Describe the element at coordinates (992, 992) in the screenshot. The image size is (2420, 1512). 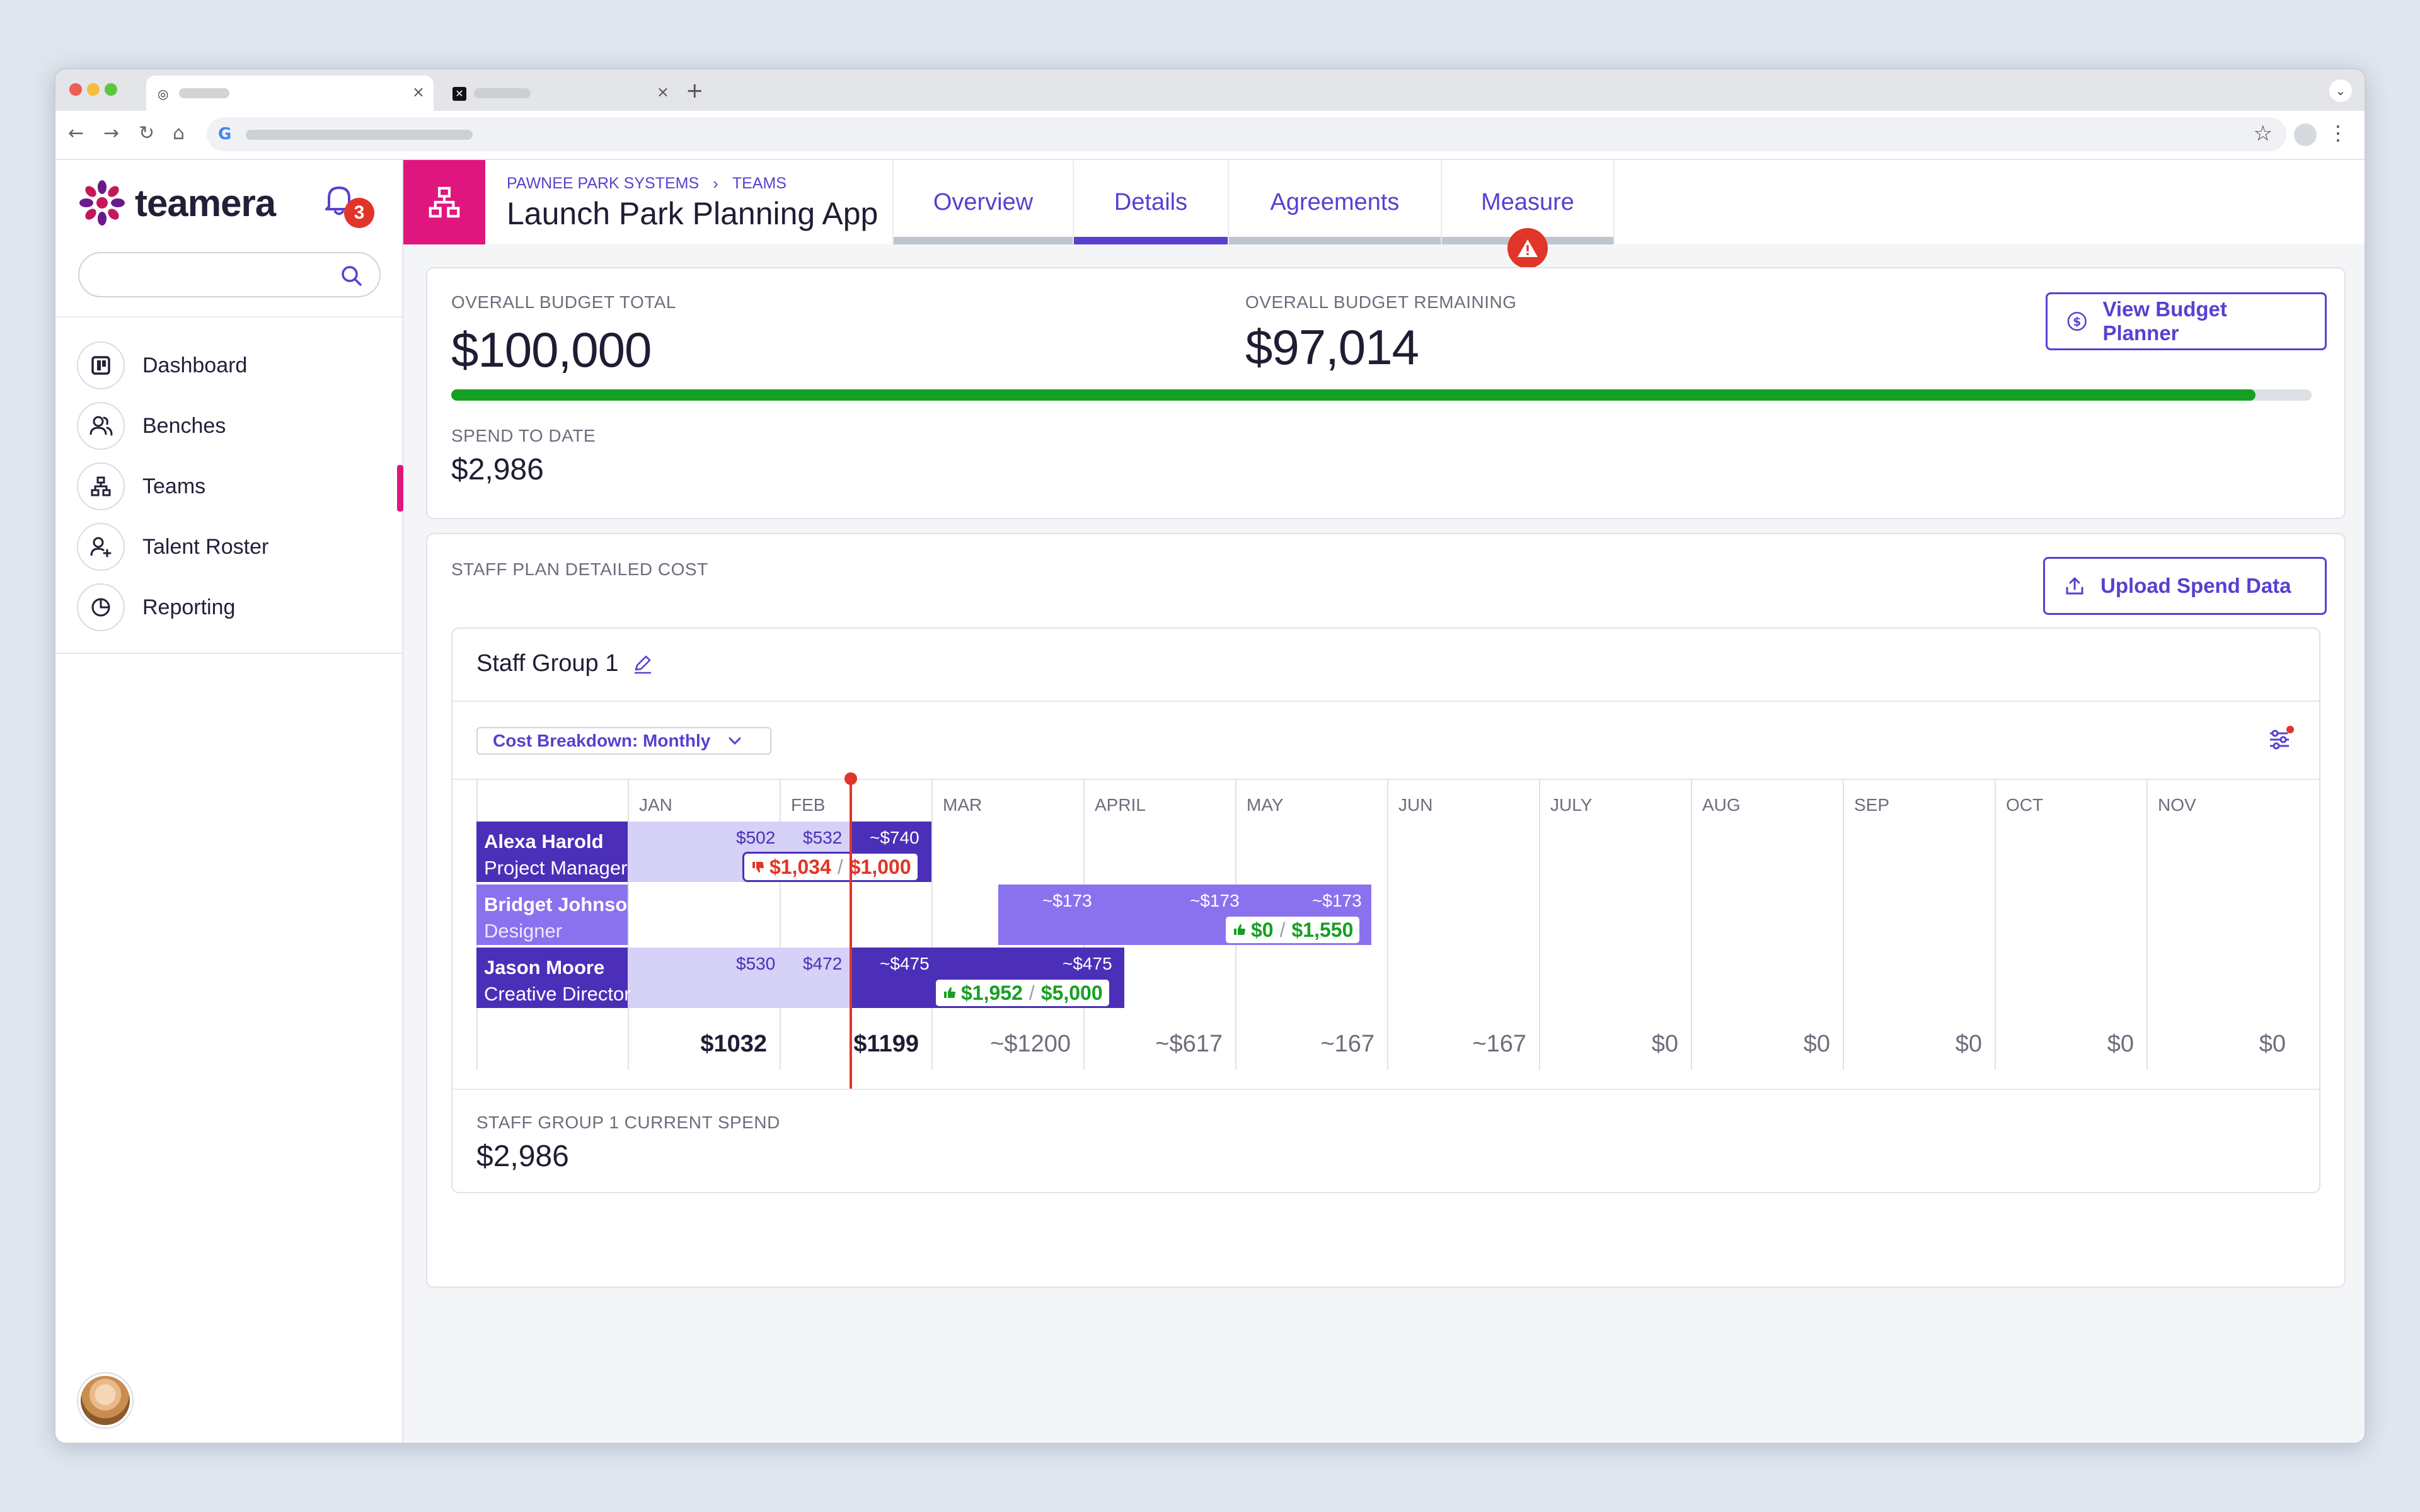
I see `actual-spend: $1,952` at that location.